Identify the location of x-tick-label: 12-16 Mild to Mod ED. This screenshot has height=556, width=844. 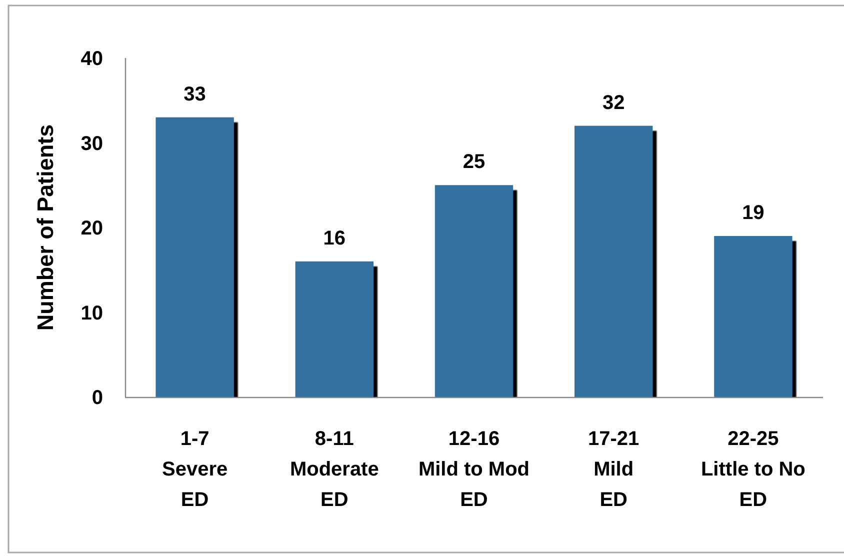
(474, 469).